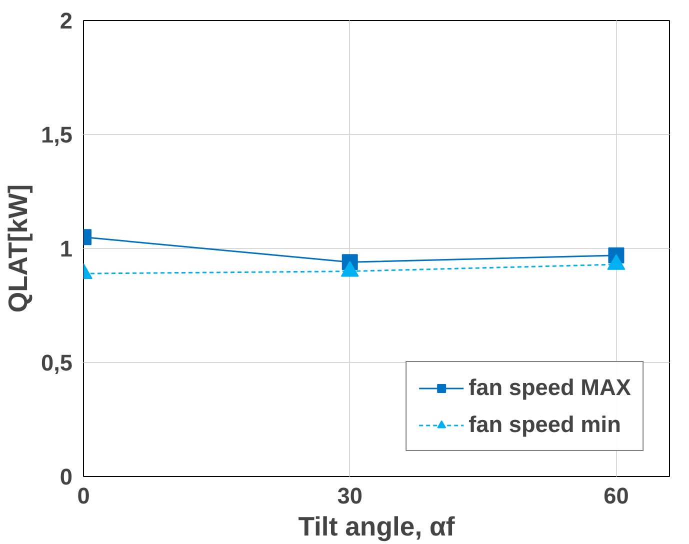 The height and width of the screenshot is (544, 689). What do you see at coordinates (66, 21) in the screenshot?
I see `y-tick-label: 2` at bounding box center [66, 21].